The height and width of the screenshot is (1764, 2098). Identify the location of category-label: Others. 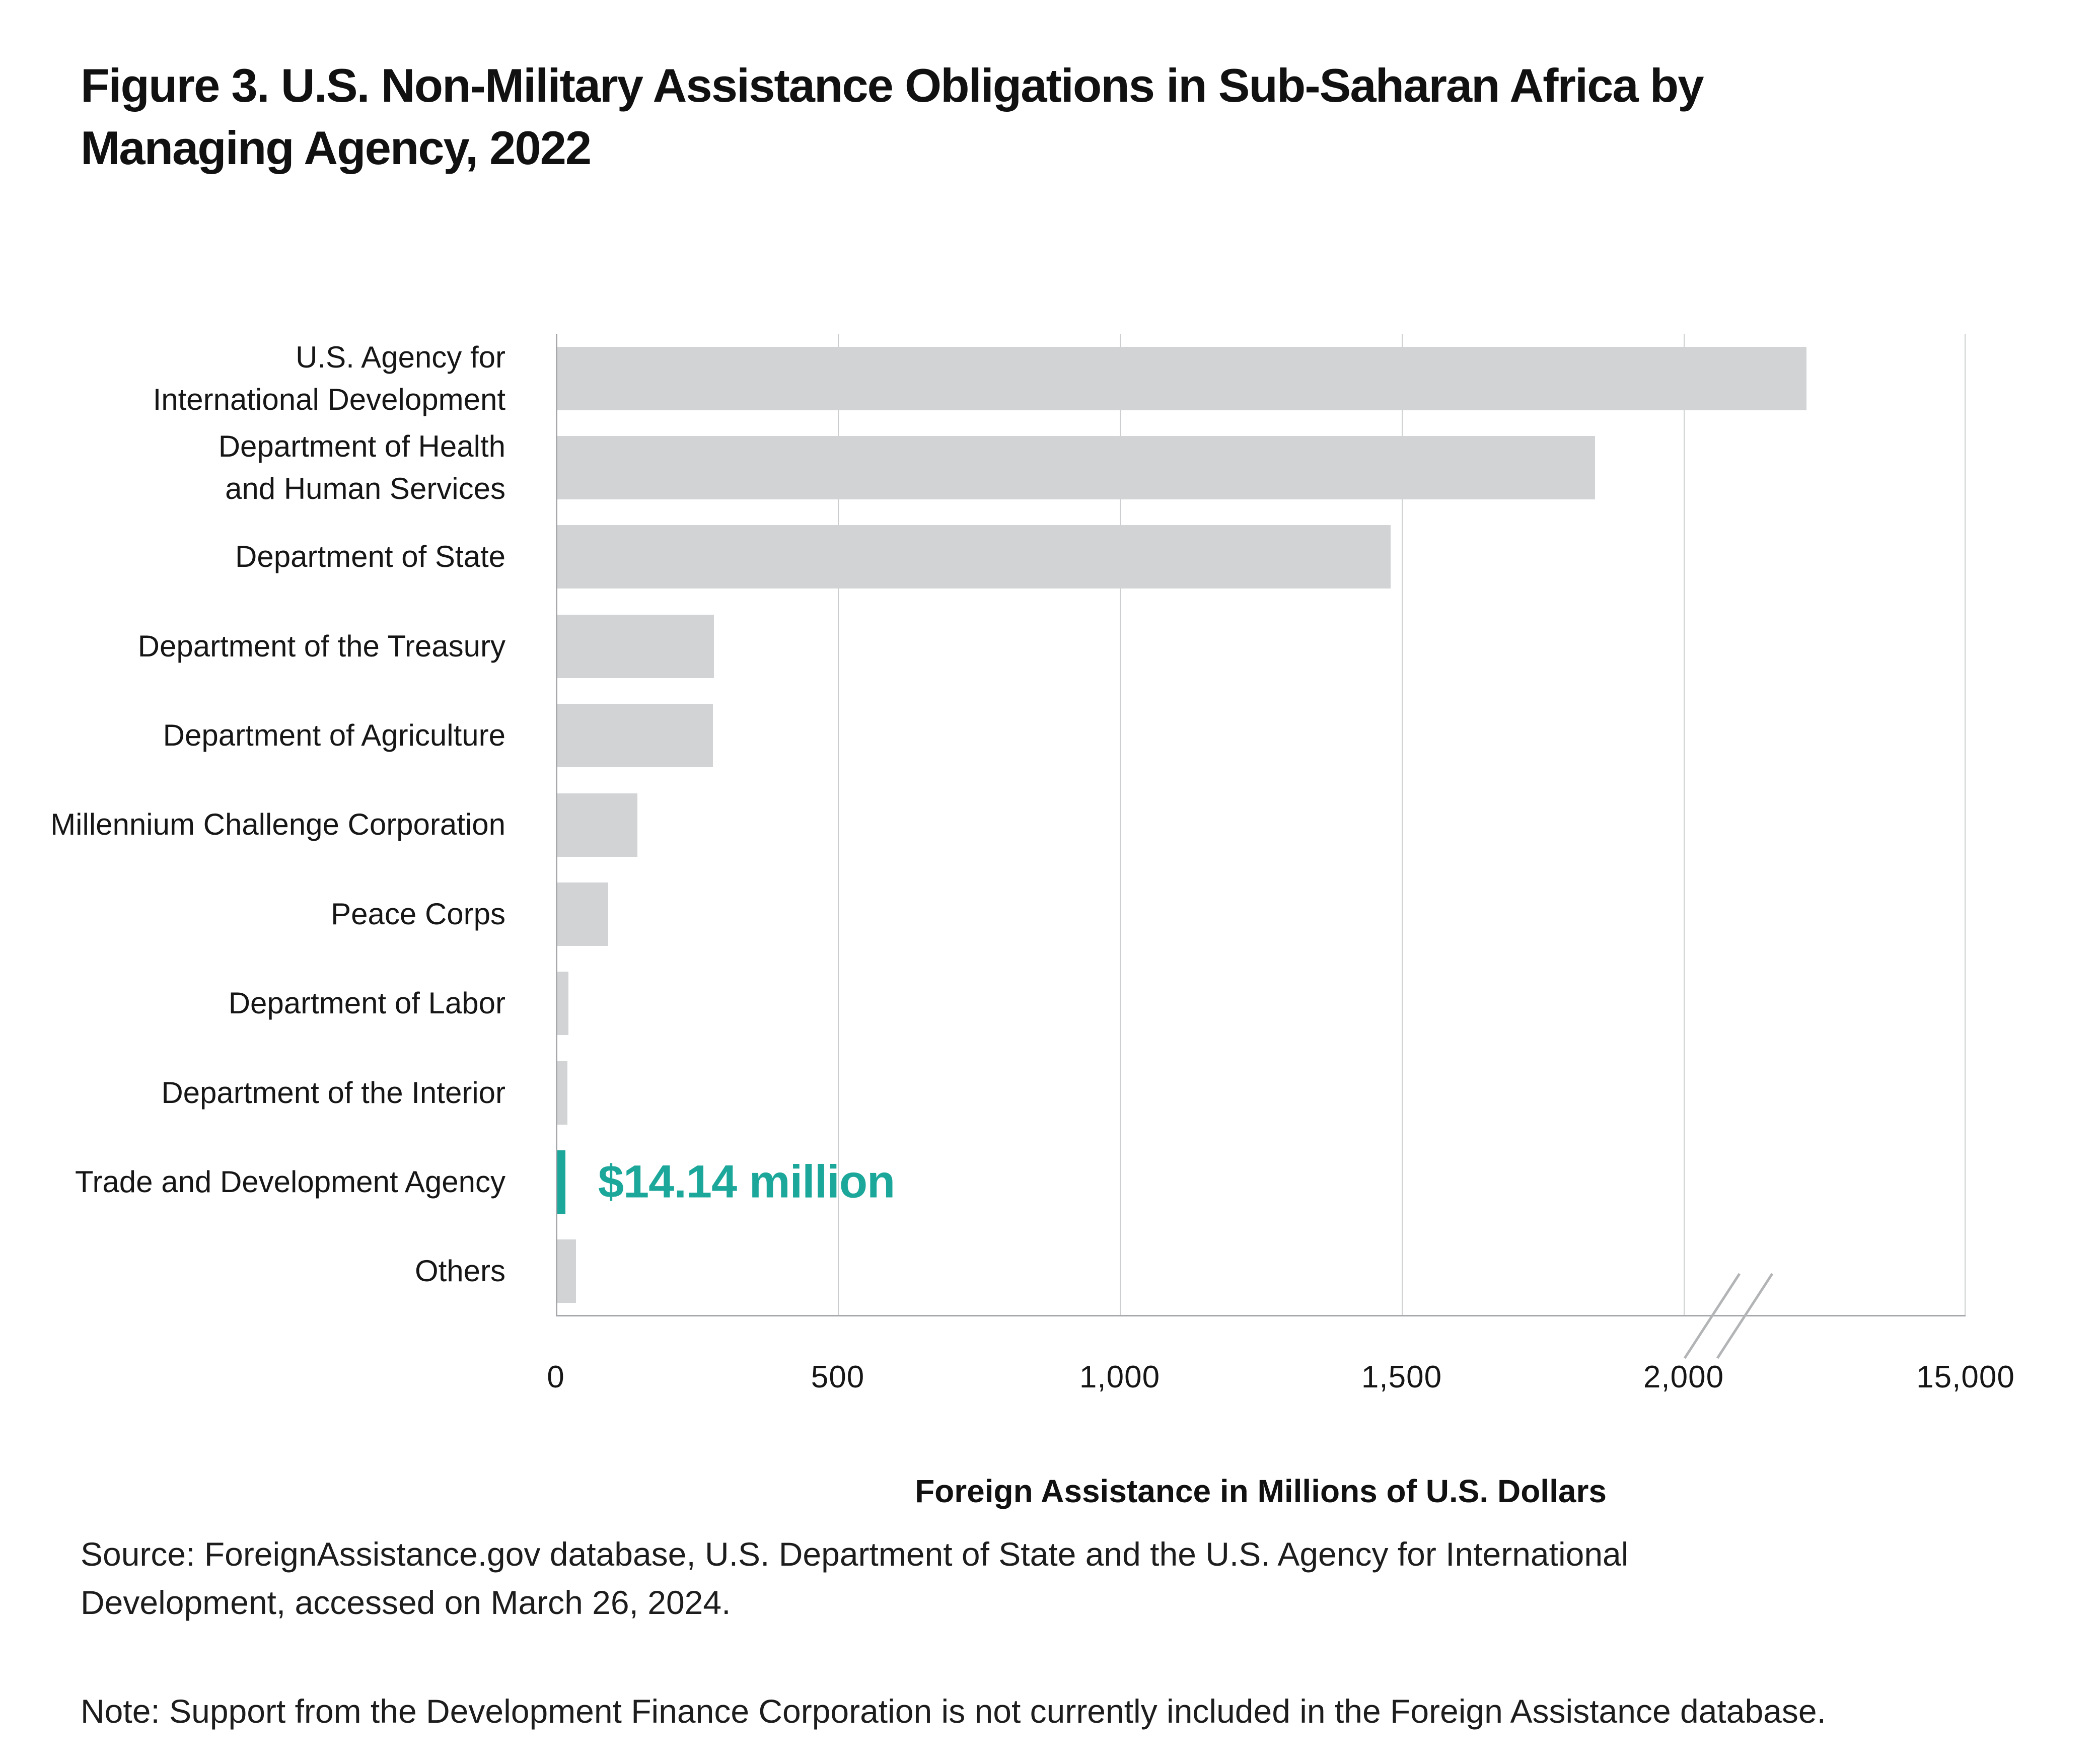
(459, 1271).